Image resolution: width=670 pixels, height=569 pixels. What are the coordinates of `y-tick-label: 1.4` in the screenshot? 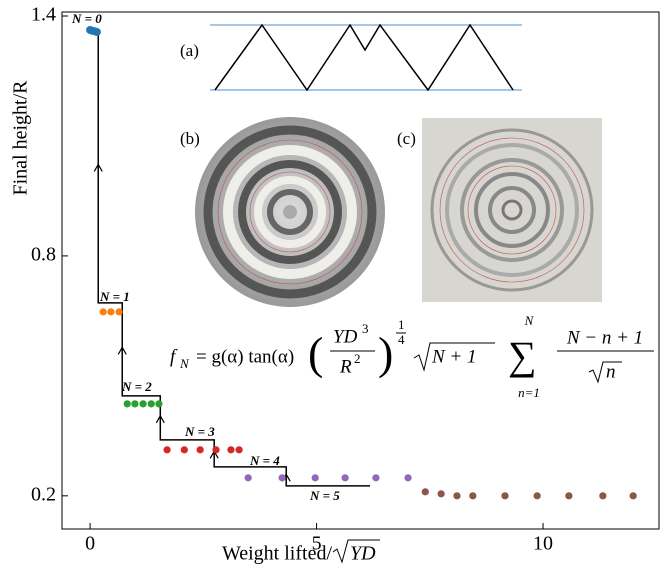 It's located at (43, 15).